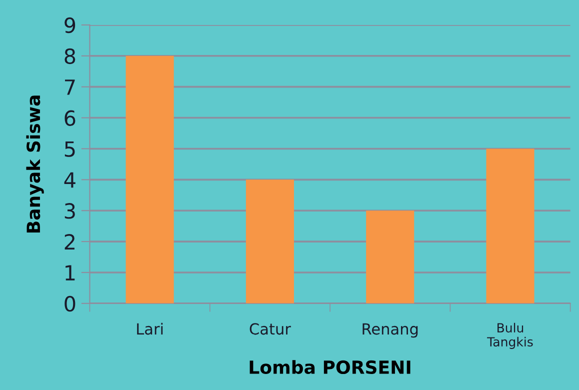 The height and width of the screenshot is (390, 579). Describe the element at coordinates (35, 164) in the screenshot. I see `y-axis-title: Banyak Siswa` at that location.